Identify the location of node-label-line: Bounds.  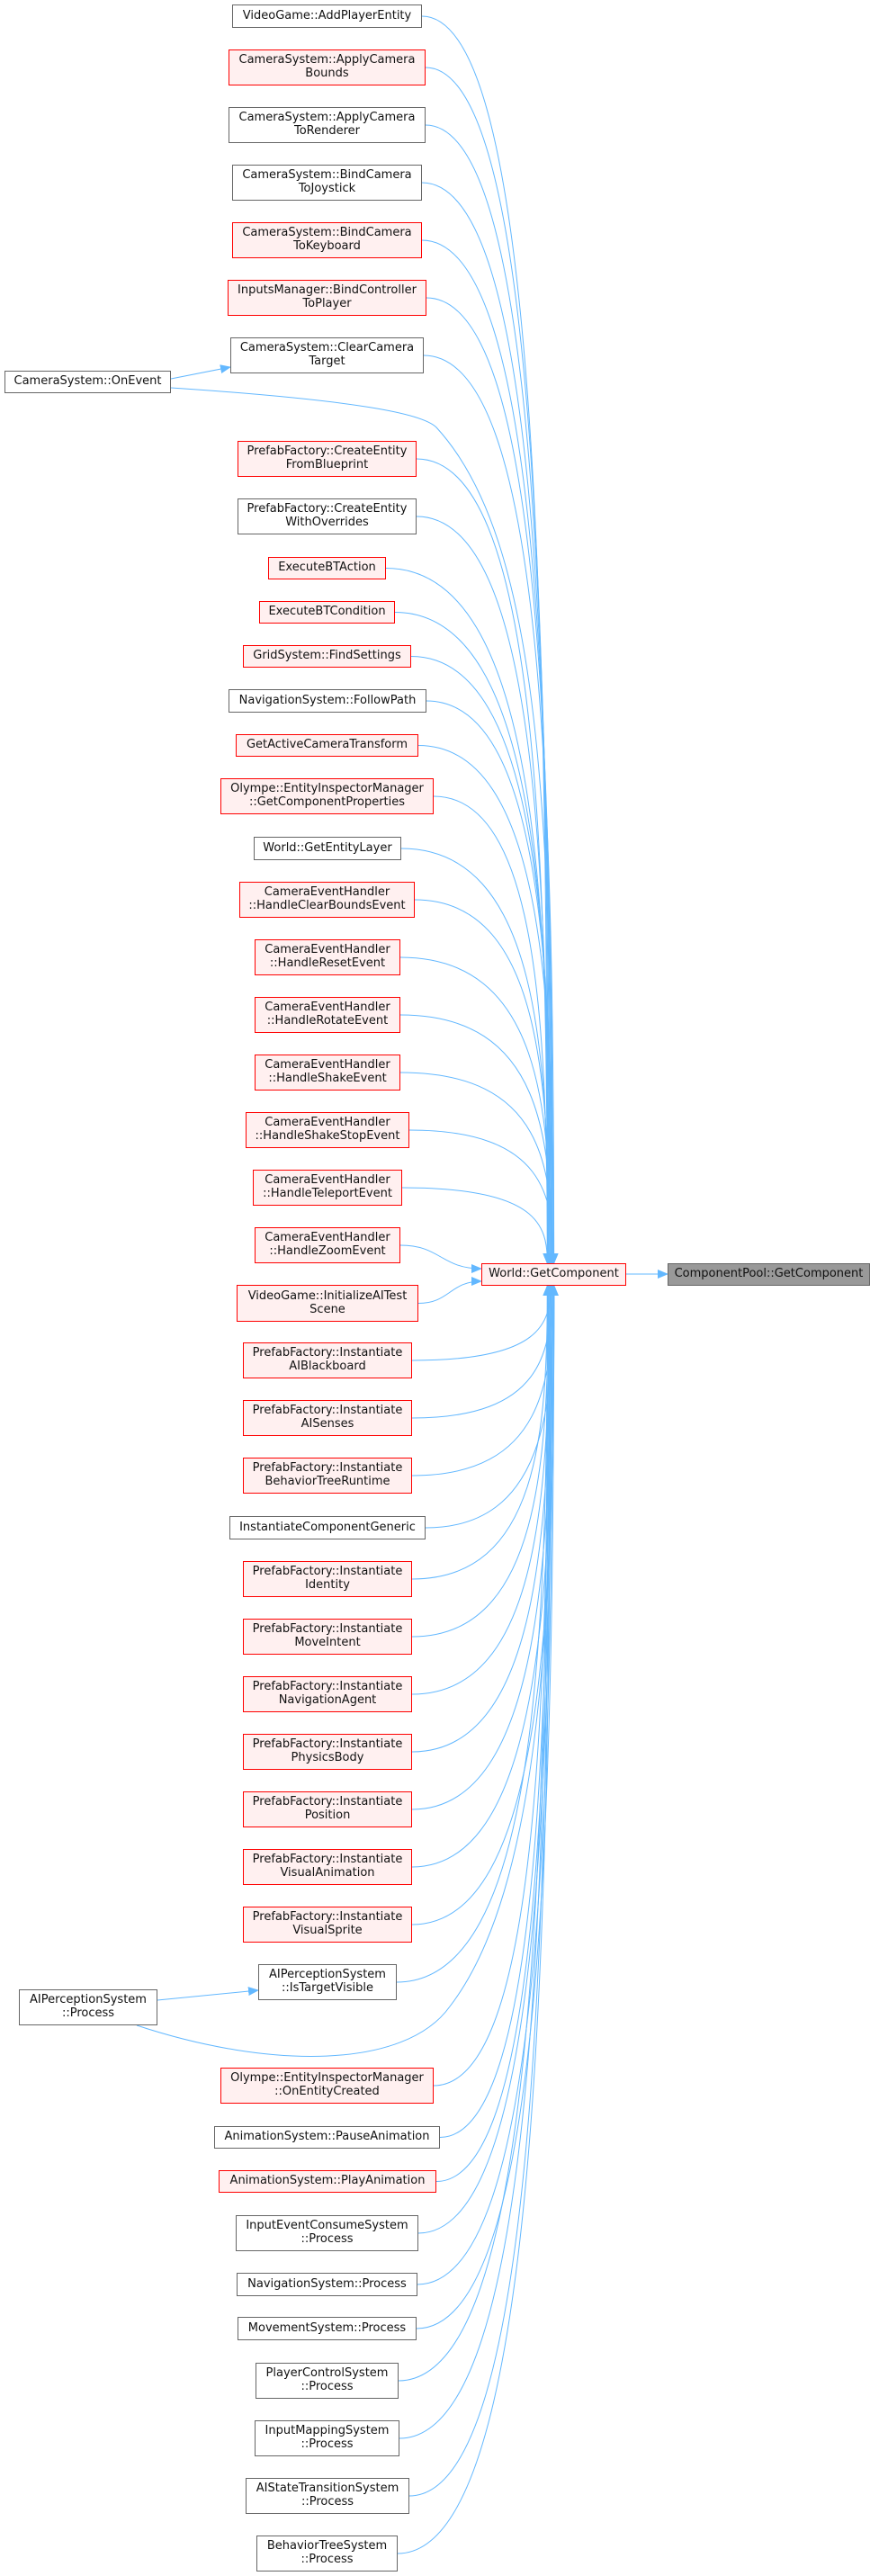
(327, 74).